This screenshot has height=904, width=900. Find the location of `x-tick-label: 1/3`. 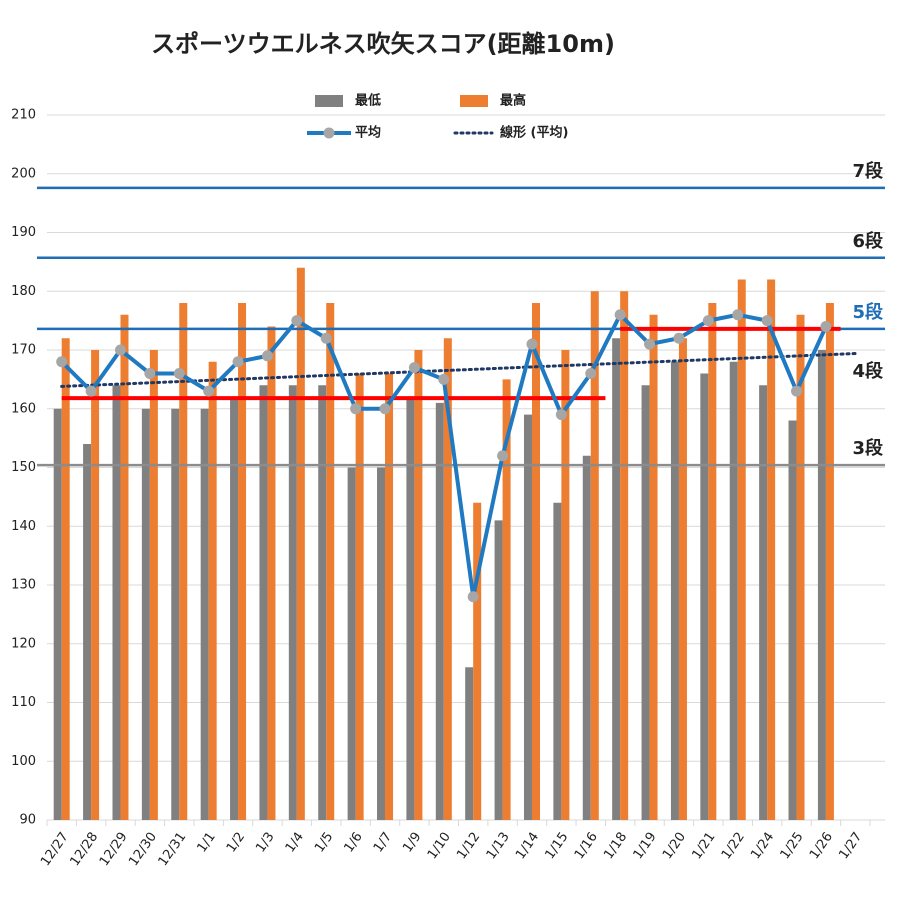

x-tick-label: 1/3 is located at coordinates (265, 843).